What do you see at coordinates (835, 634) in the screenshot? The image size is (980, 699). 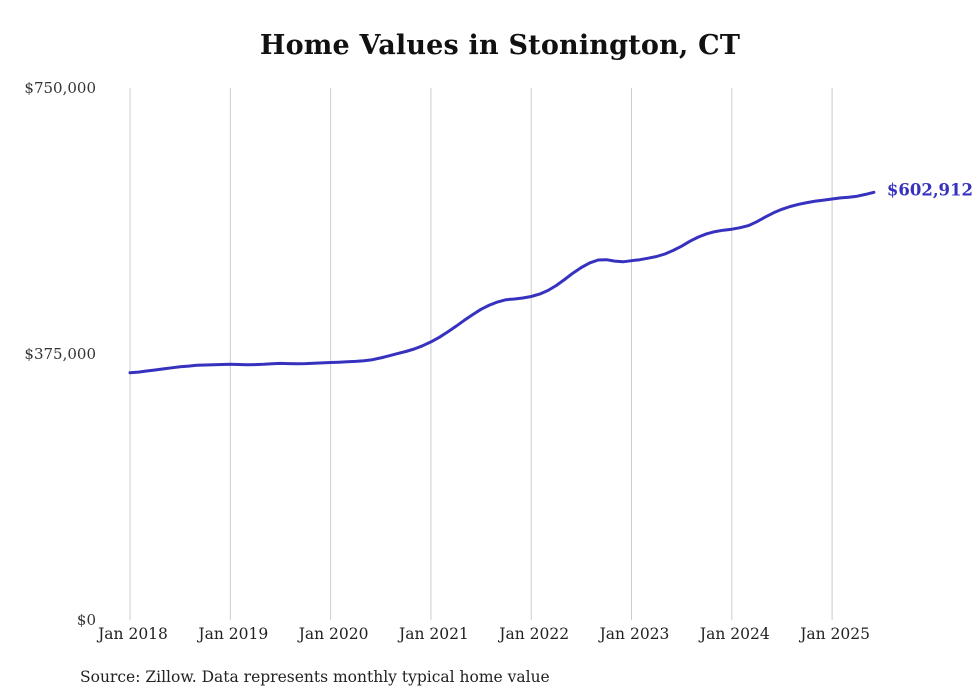 I see `x-axis-label: Jan 2025` at bounding box center [835, 634].